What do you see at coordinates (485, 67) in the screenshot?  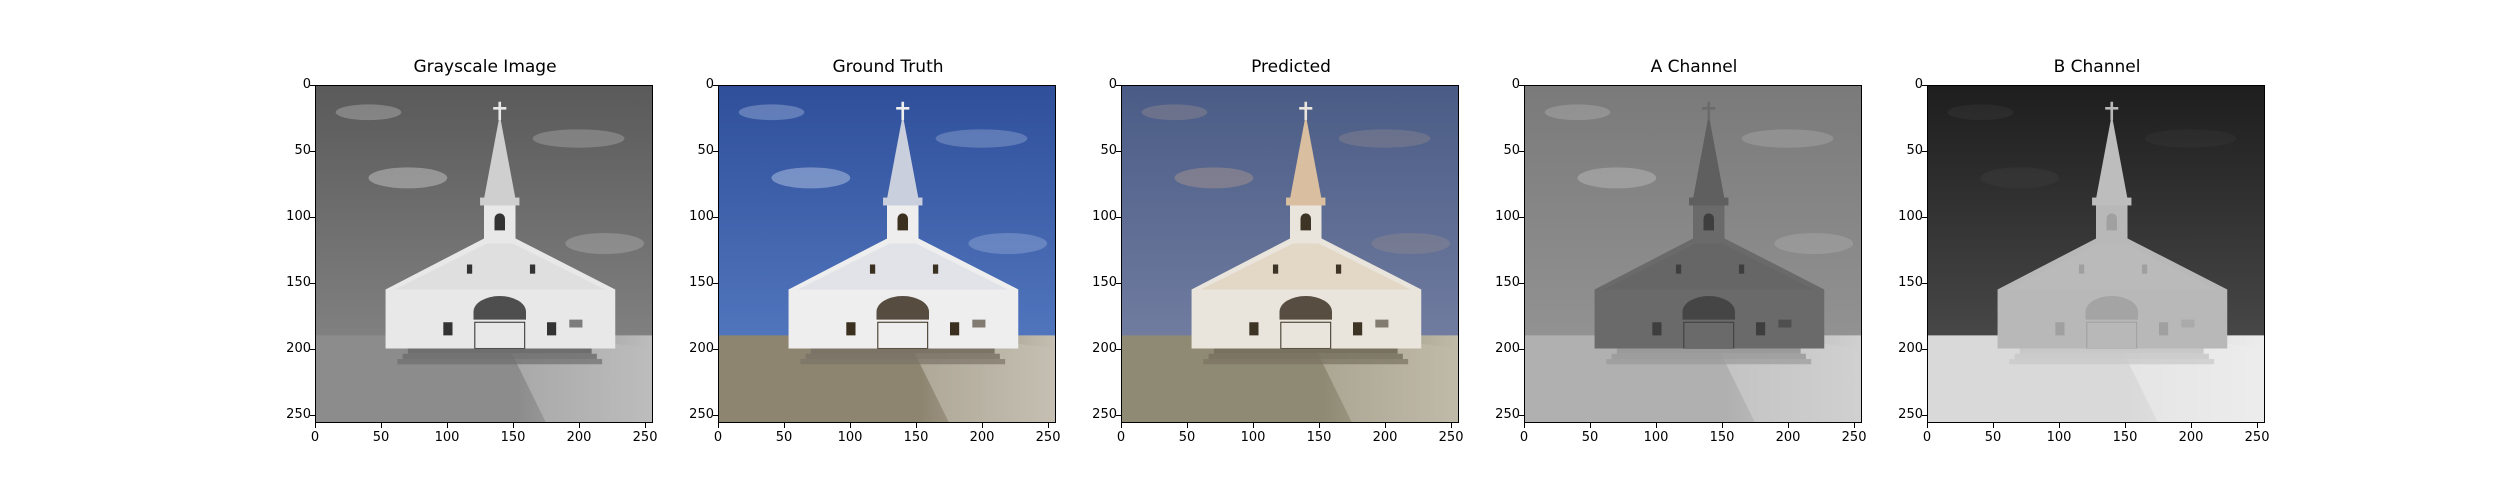 I see `panel-title: Grayscale Image` at bounding box center [485, 67].